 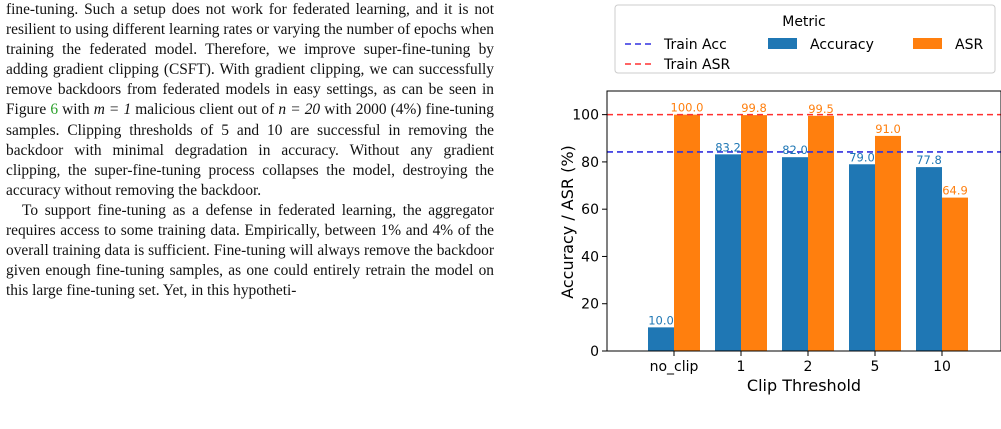 I want to click on x-tick-label: 5, so click(x=875, y=367).